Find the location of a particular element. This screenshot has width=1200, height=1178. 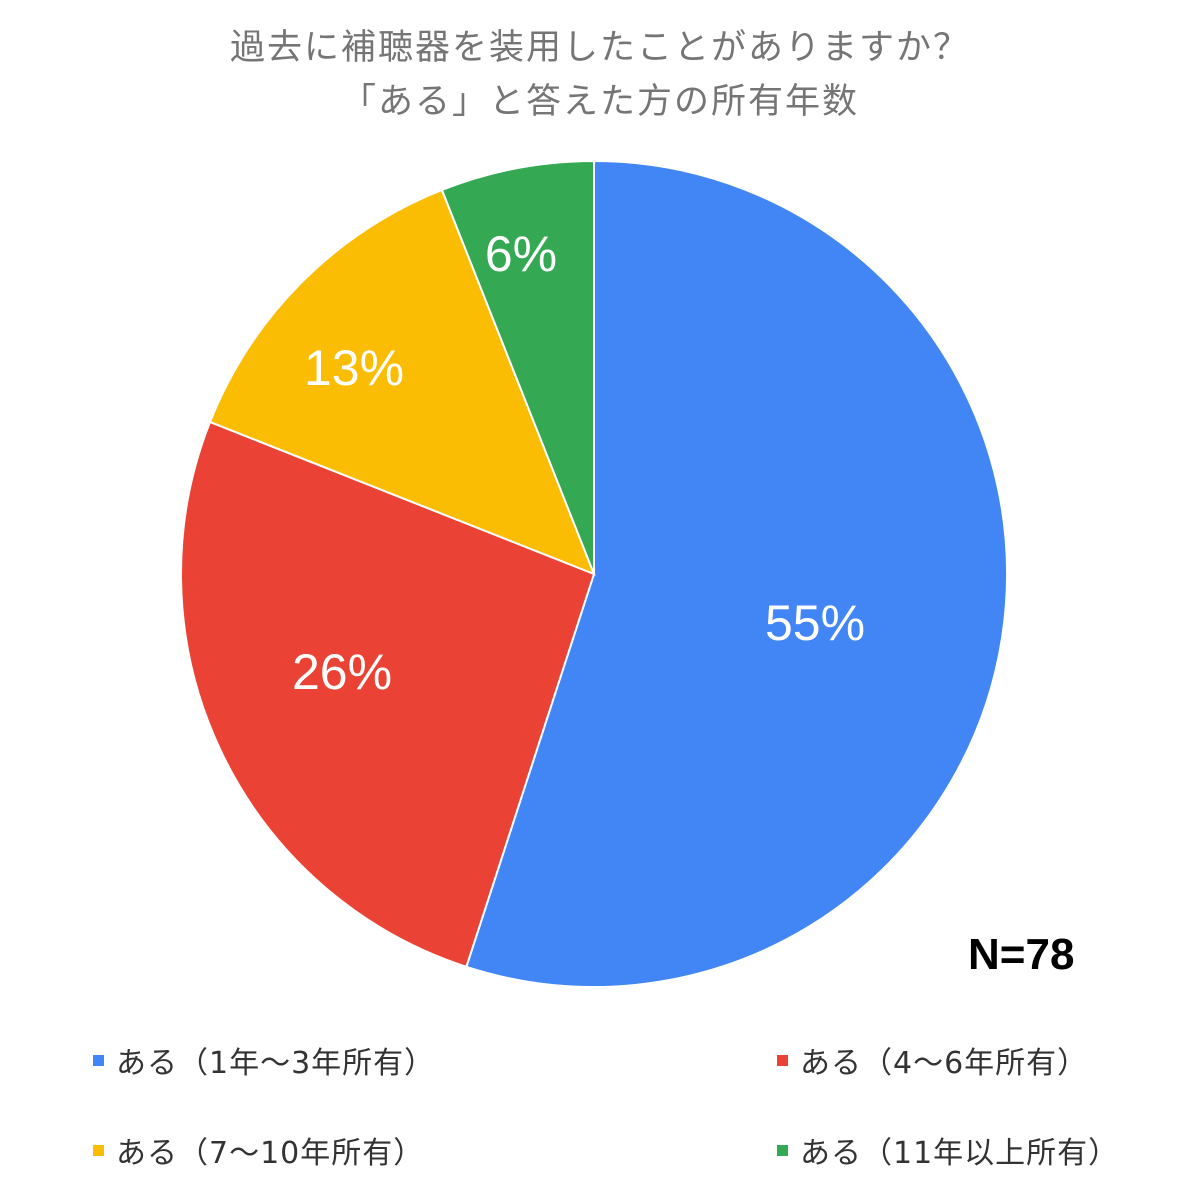

legend-item-1-3-years: ある（1年〜3年所有） is located at coordinates (264, 1060).